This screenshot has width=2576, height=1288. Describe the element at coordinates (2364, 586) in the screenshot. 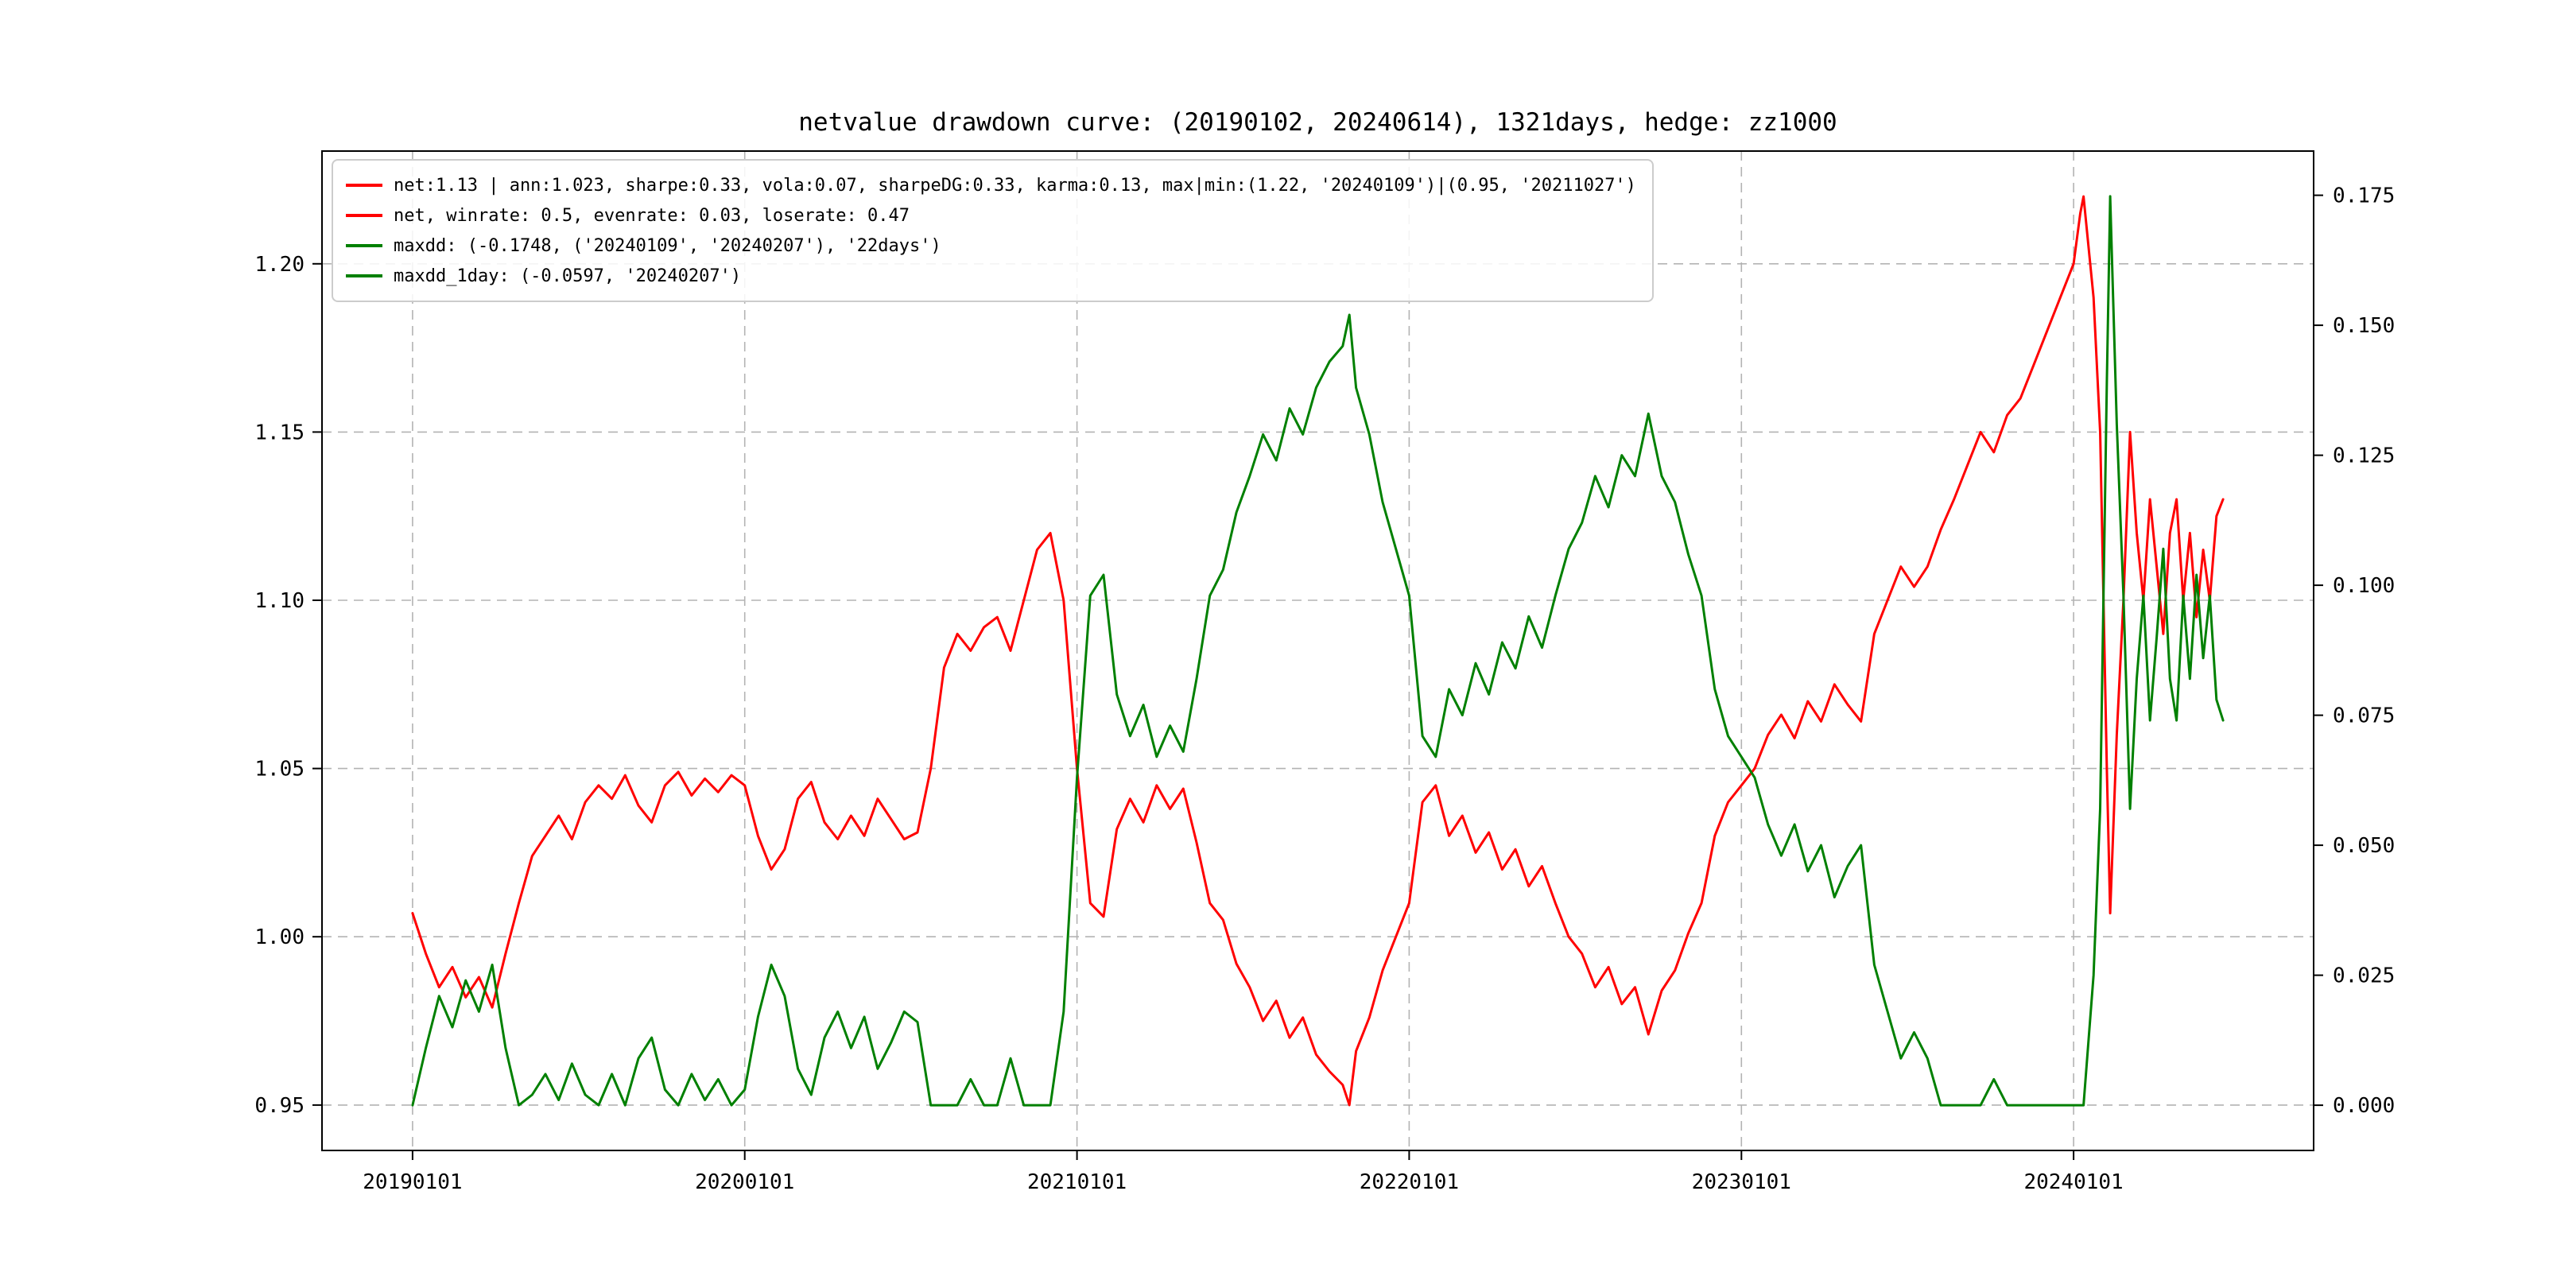

I see `right-y-tick-label: 0.100` at that location.